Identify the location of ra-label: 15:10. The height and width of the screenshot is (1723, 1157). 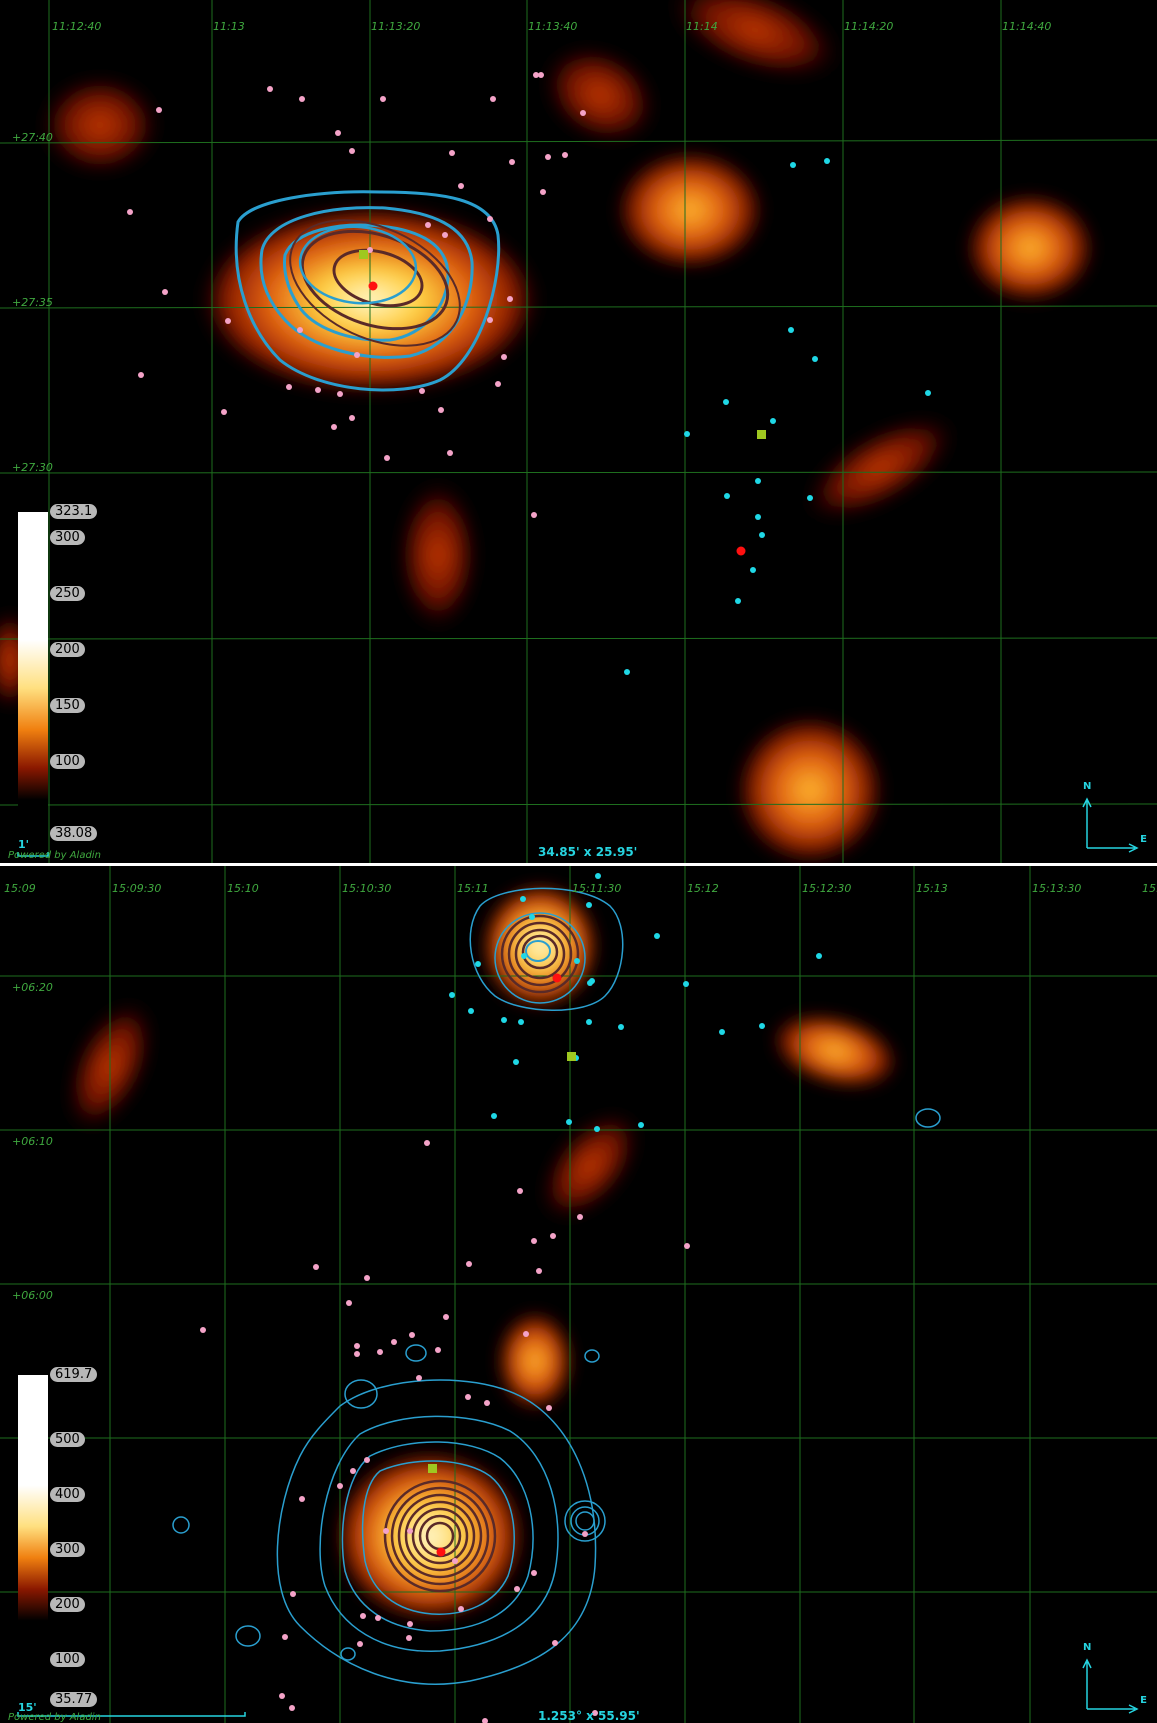
(243, 888).